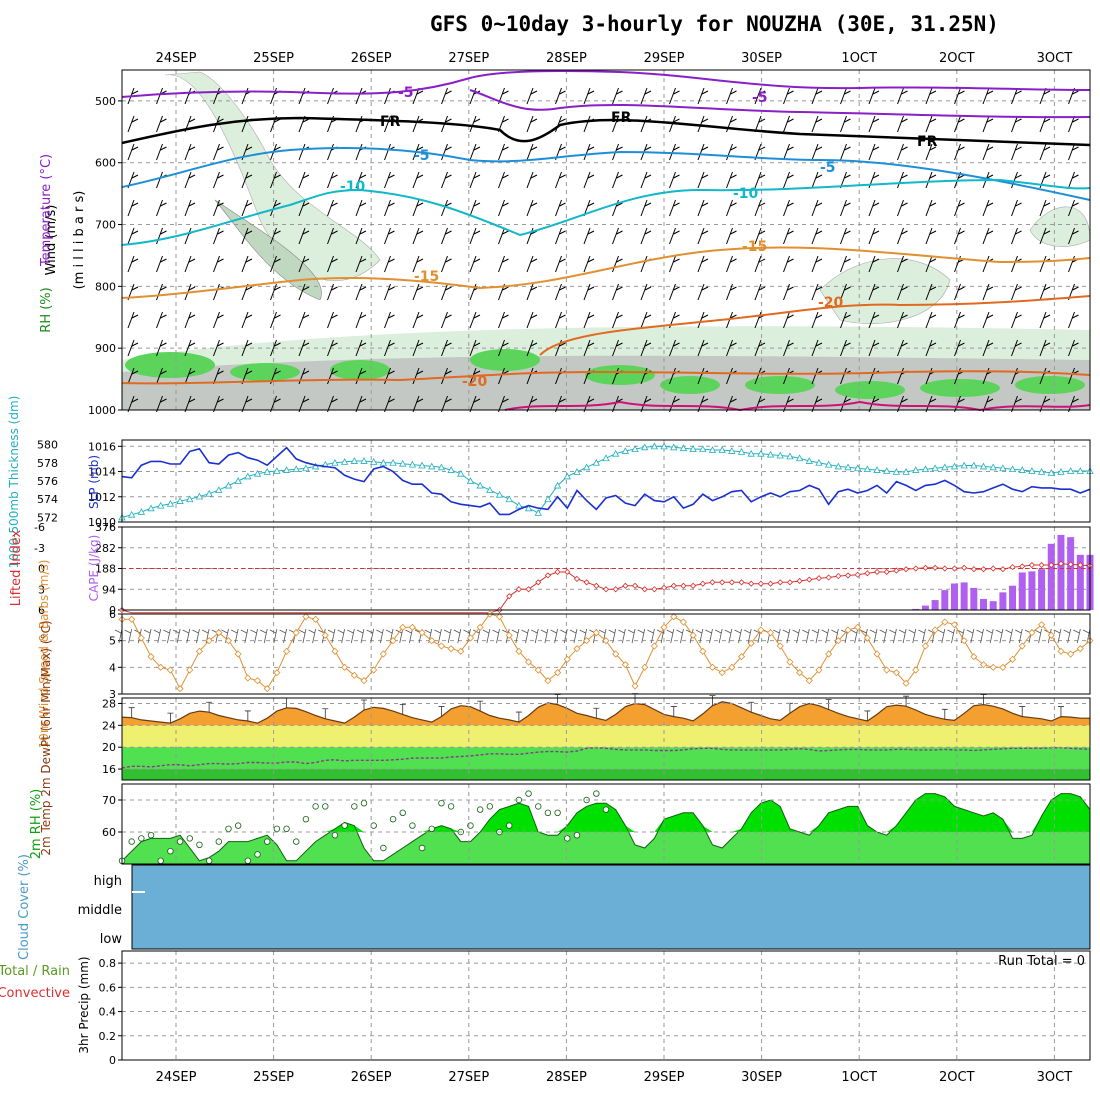 This screenshot has height=1100, width=1100. What do you see at coordinates (960, 388) in the screenshot?
I see `rh-green-blob` at bounding box center [960, 388].